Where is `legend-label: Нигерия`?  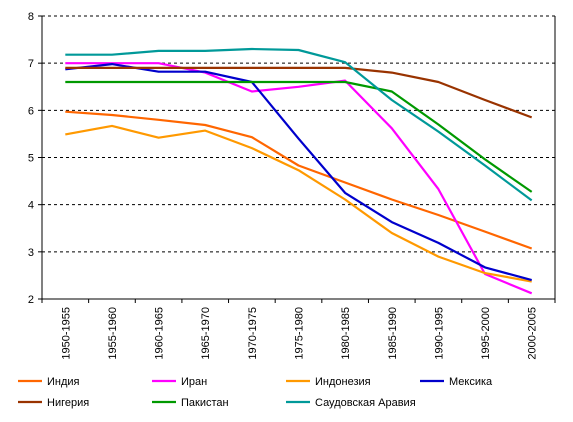 legend-label: Нигерия is located at coordinates (68, 403).